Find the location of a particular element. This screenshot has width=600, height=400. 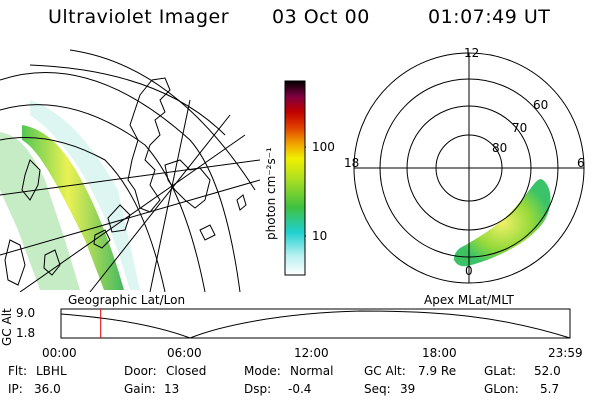

status-seq-value: 39 is located at coordinates (408, 389).